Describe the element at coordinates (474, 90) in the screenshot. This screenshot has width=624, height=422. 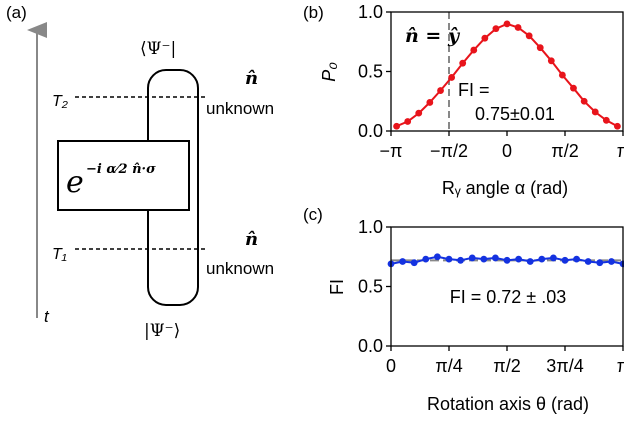
I see `fi-label-b: FI =` at that location.